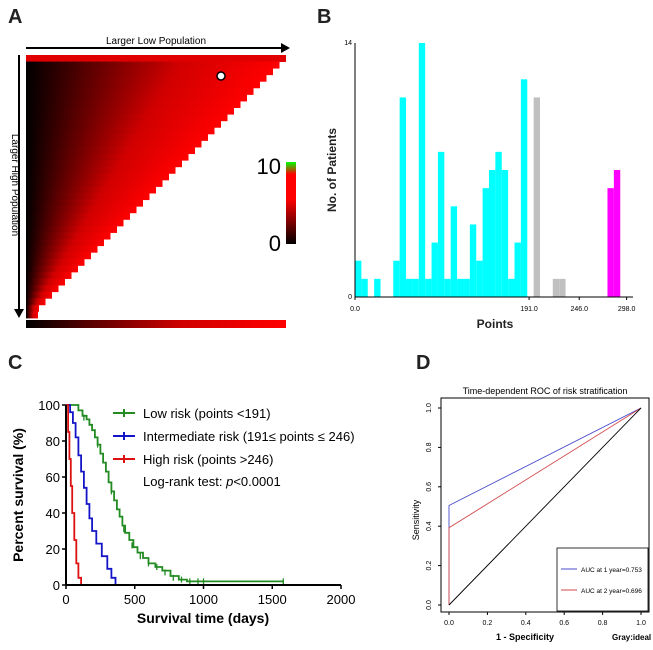 Image resolution: width=653 pixels, height=650 pixels. Describe the element at coordinates (579, 309) in the screenshot. I see `histogram-xtick-label: 246.0` at that location.